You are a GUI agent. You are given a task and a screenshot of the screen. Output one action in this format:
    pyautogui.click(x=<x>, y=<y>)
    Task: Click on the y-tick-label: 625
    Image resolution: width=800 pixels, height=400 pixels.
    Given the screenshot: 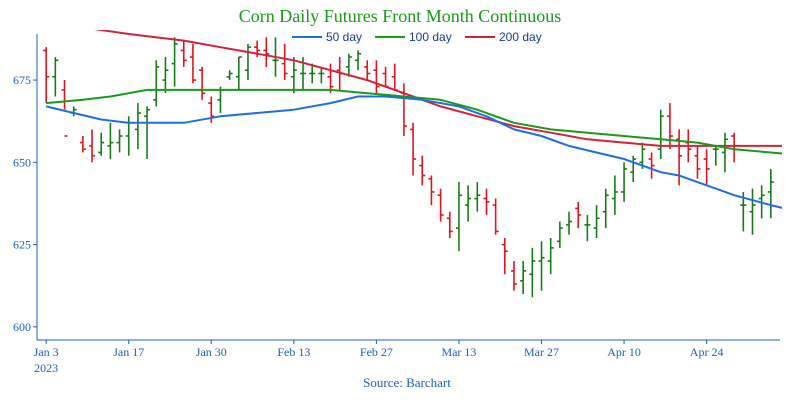 What is the action you would take?
    pyautogui.click(x=22, y=245)
    